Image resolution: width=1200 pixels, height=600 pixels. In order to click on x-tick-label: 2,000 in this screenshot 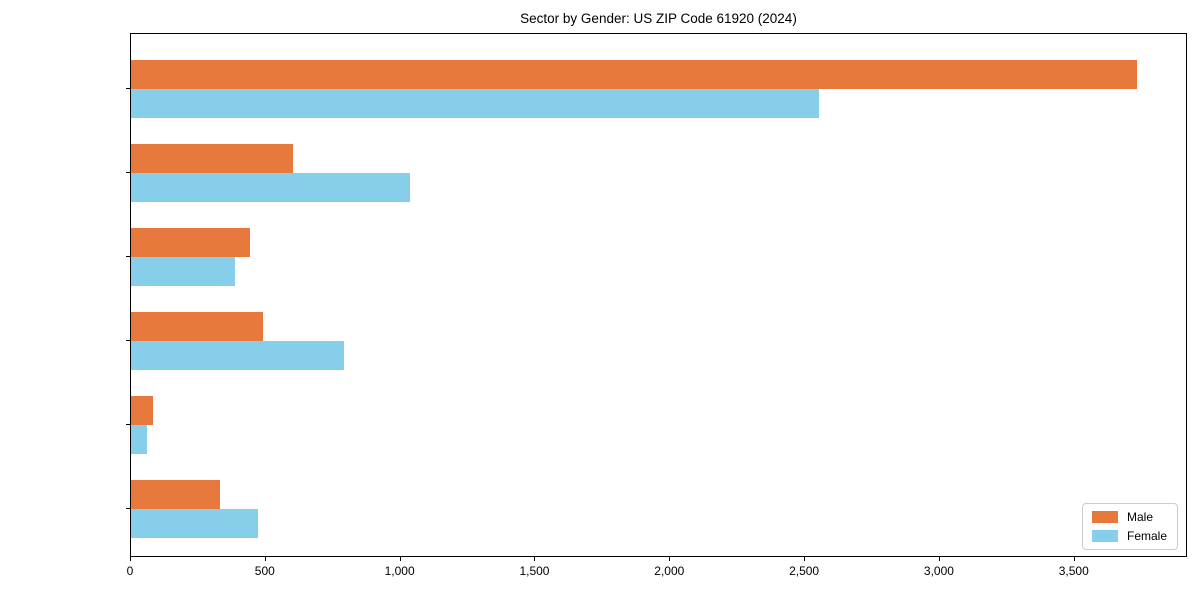, I will do `click(669, 571)`.